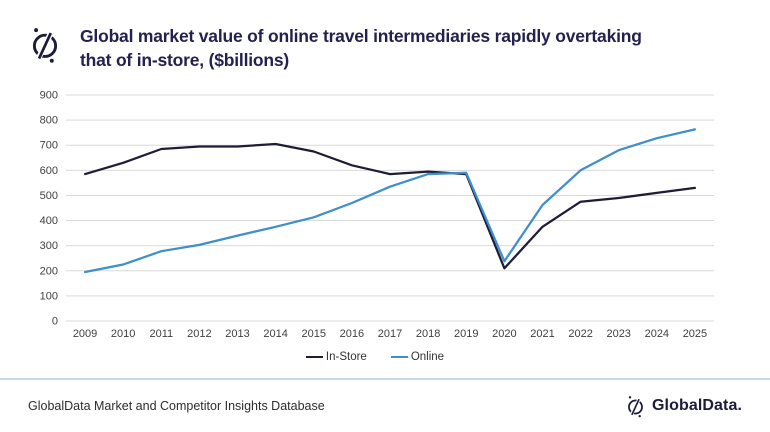  What do you see at coordinates (185, 60) in the screenshot?
I see `chart-title-line-2: that of in-store, ($billions)` at bounding box center [185, 60].